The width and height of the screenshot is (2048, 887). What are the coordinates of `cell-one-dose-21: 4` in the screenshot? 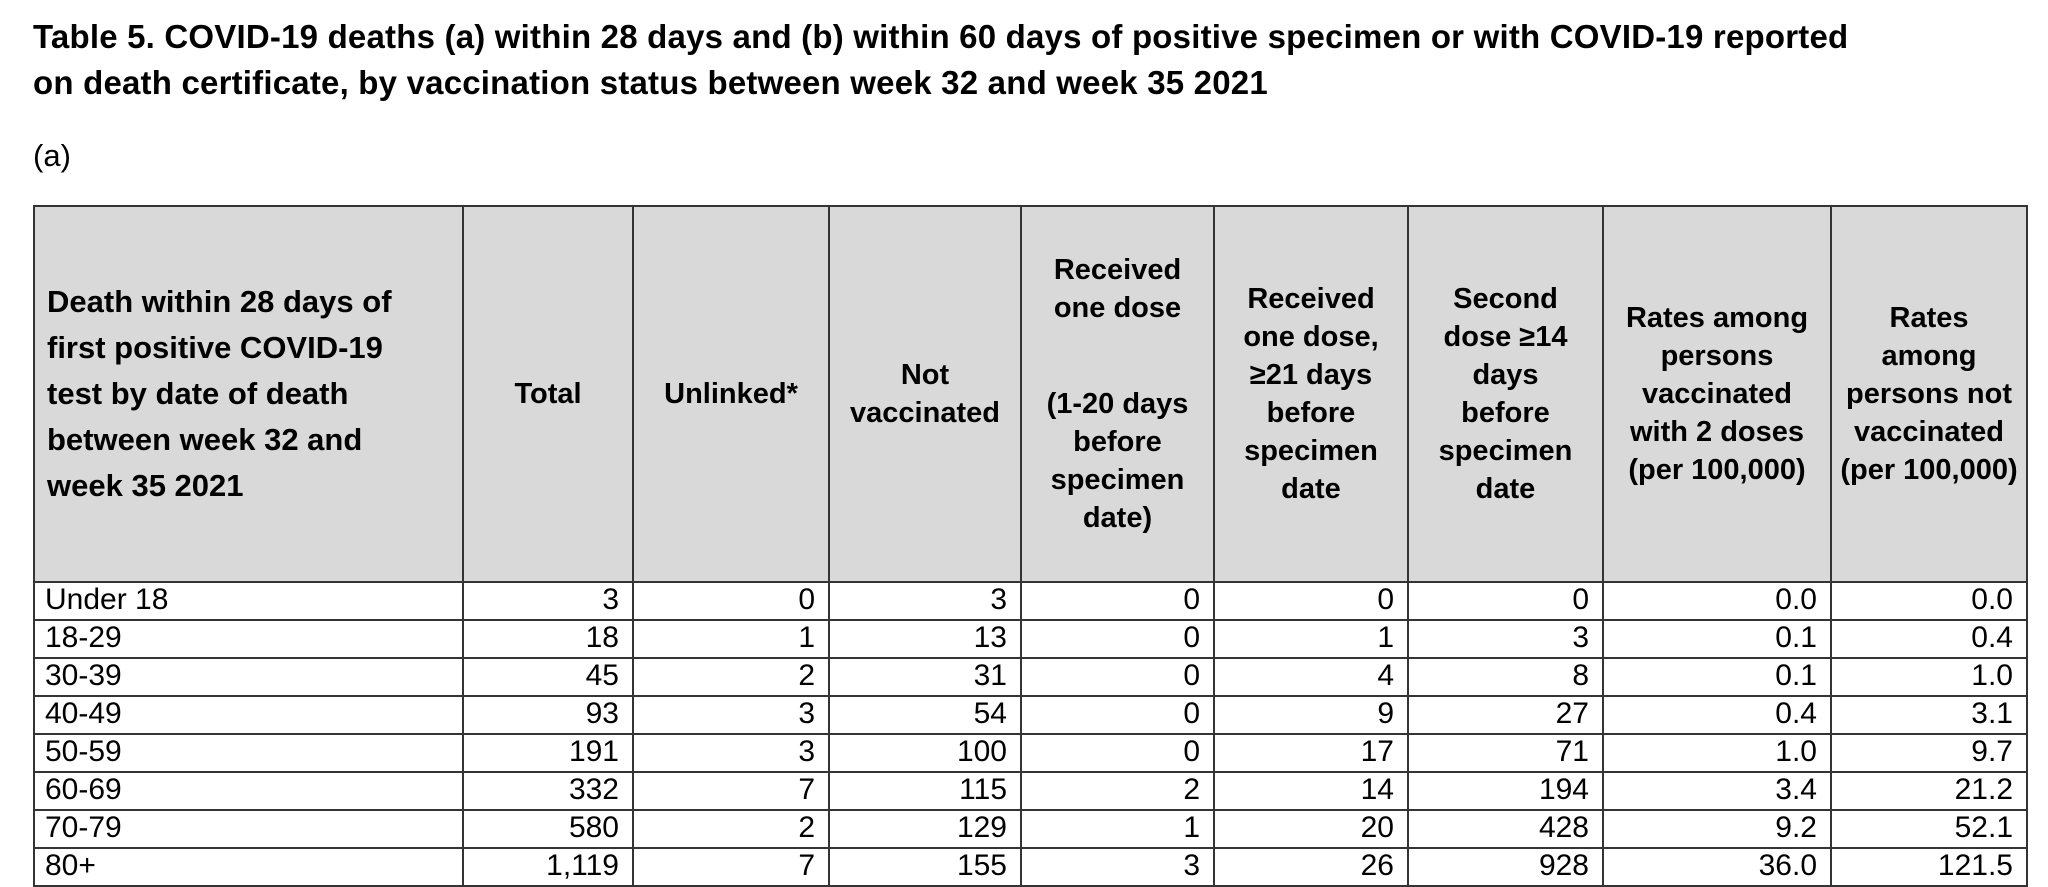 It's located at (1311, 677).